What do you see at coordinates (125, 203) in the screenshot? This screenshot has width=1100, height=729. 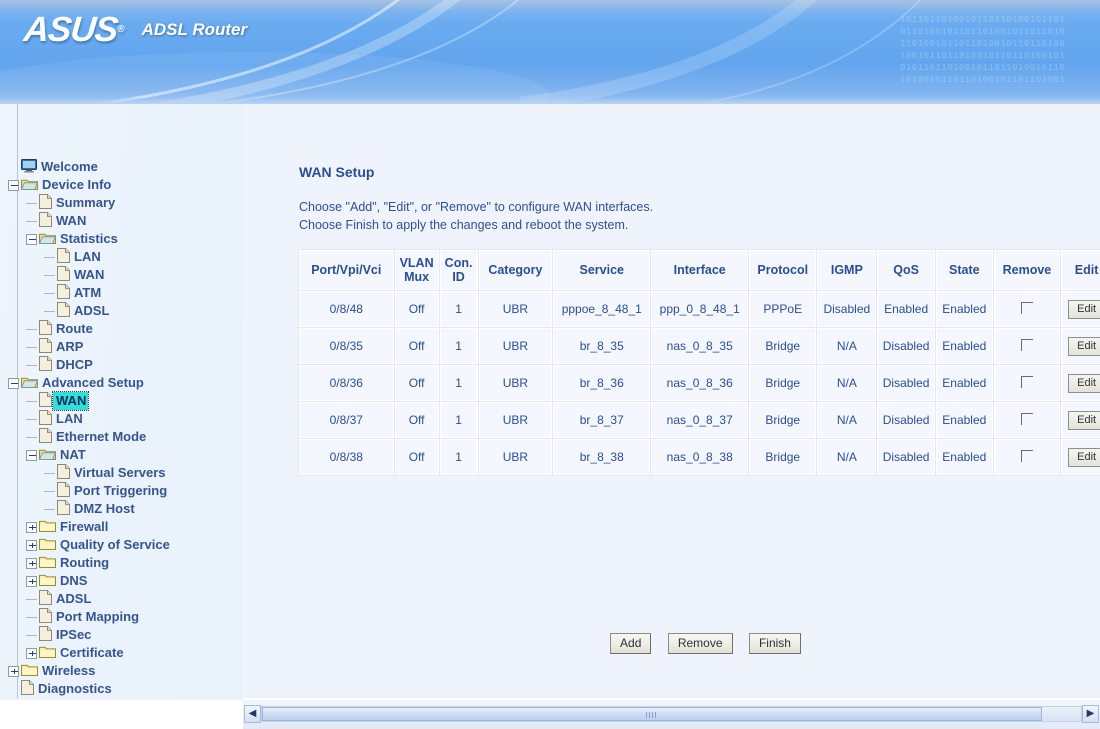 I see `sidebar-item-summary: Summary` at bounding box center [125, 203].